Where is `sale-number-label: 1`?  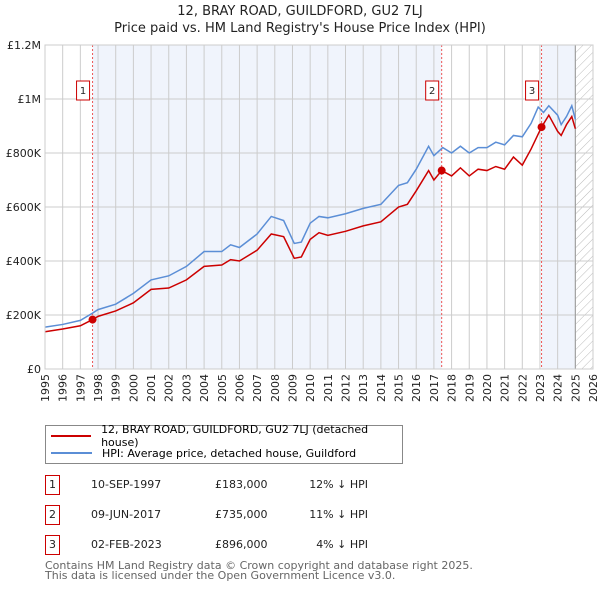
sale-number-label: 1 is located at coordinates (83, 91).